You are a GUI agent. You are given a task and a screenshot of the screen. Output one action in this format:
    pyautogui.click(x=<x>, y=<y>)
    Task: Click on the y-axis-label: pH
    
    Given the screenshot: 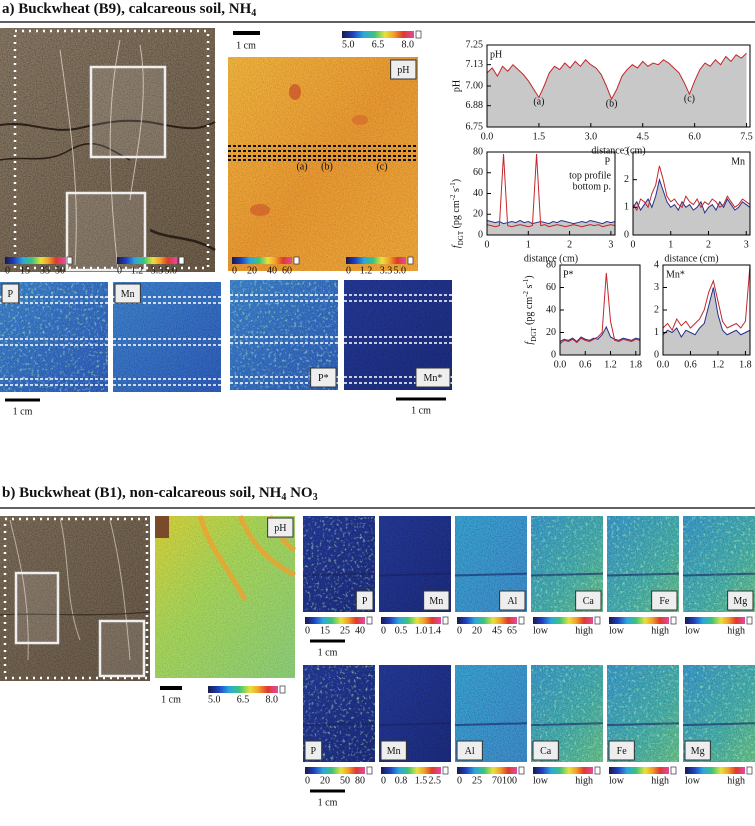 What is the action you would take?
    pyautogui.click(x=456, y=86)
    